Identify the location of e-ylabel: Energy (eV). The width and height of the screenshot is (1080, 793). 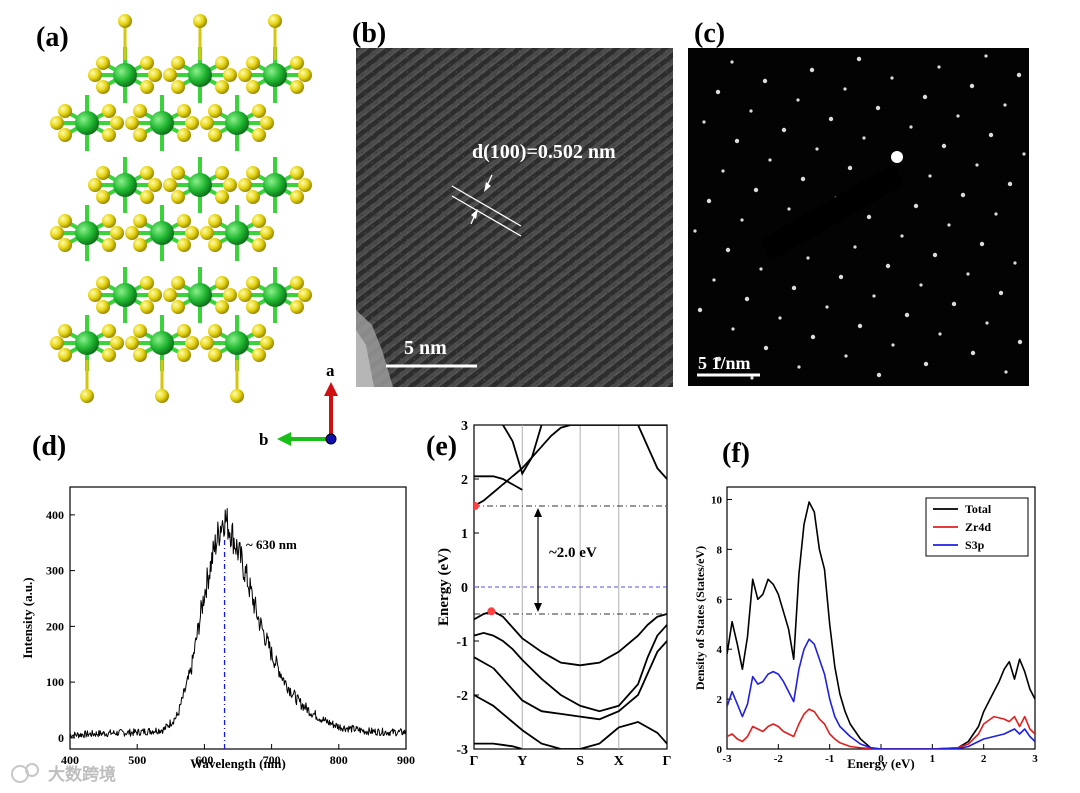
(444, 587).